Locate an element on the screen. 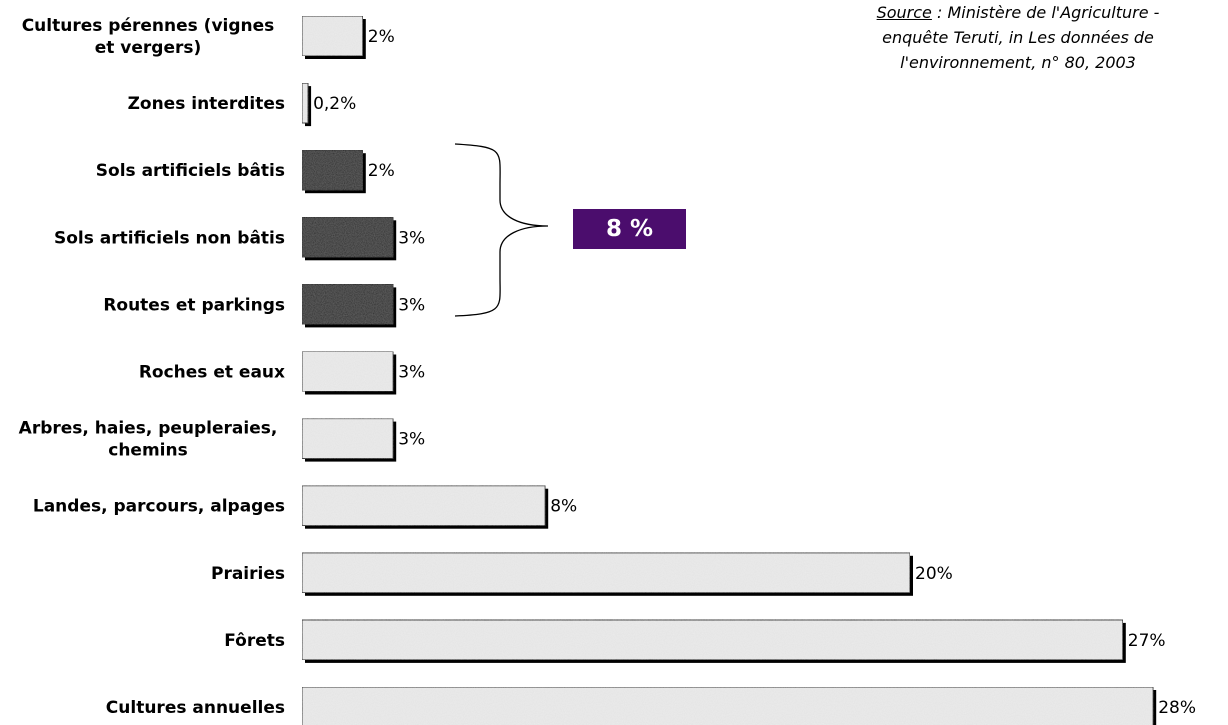  data-label: 20% is located at coordinates (934, 574).